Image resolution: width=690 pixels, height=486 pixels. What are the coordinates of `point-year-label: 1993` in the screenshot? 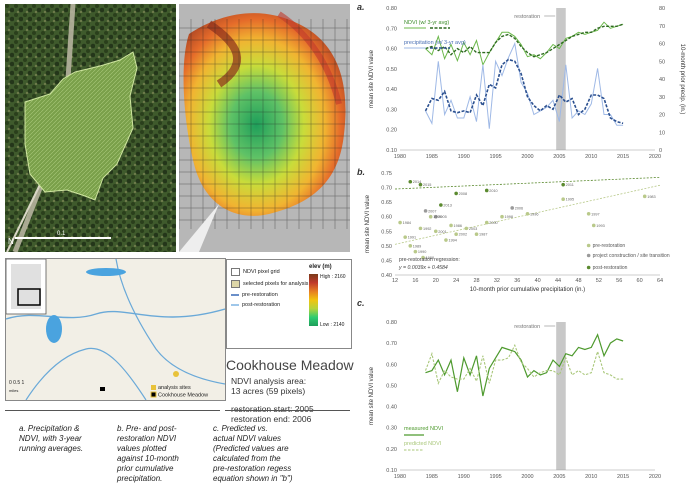 It's located at (600, 226).